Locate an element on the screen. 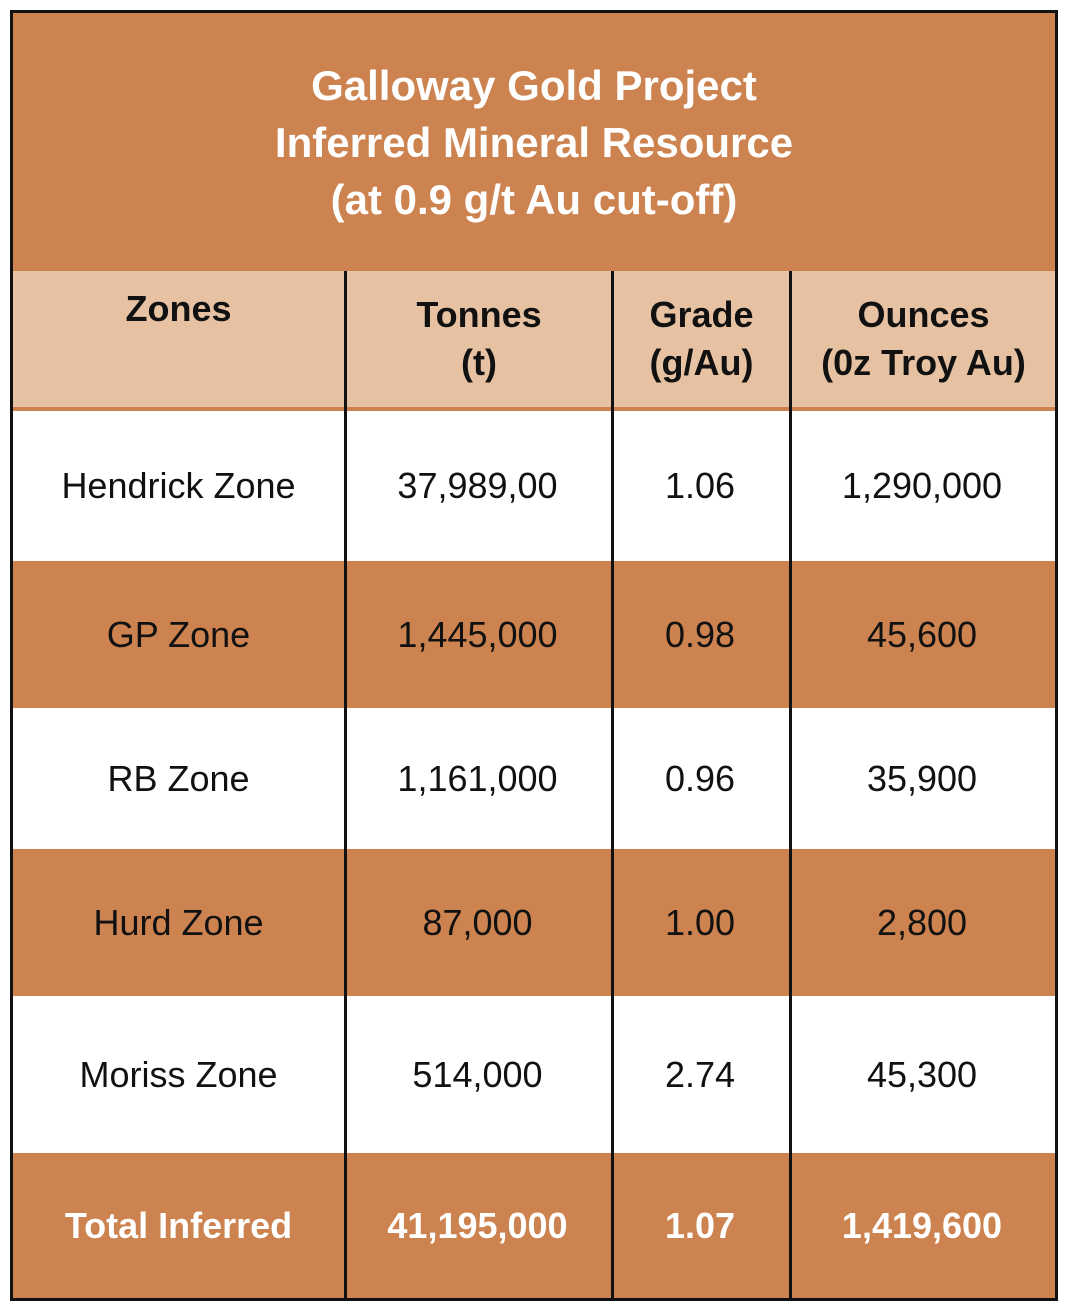 The width and height of the screenshot is (1068, 1308). row-ounces-cell: 35,900 is located at coordinates (922, 778).